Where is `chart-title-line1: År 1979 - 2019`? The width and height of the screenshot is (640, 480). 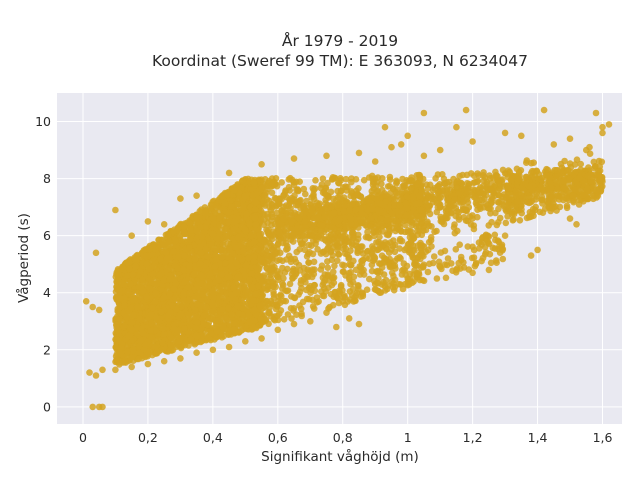 chart-title-line1: År 1979 - 2019 is located at coordinates (340, 40).